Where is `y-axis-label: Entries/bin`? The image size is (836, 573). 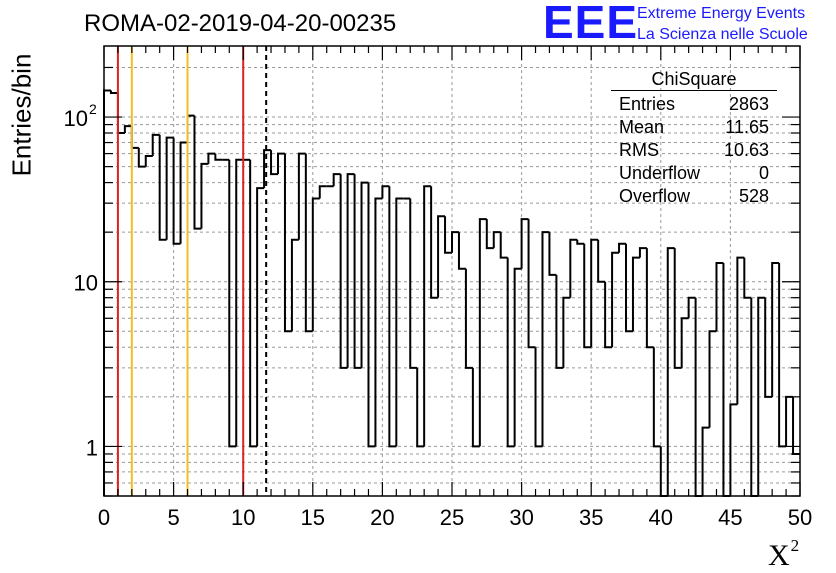 y-axis-label: Entries/bin is located at coordinates (21, 115).